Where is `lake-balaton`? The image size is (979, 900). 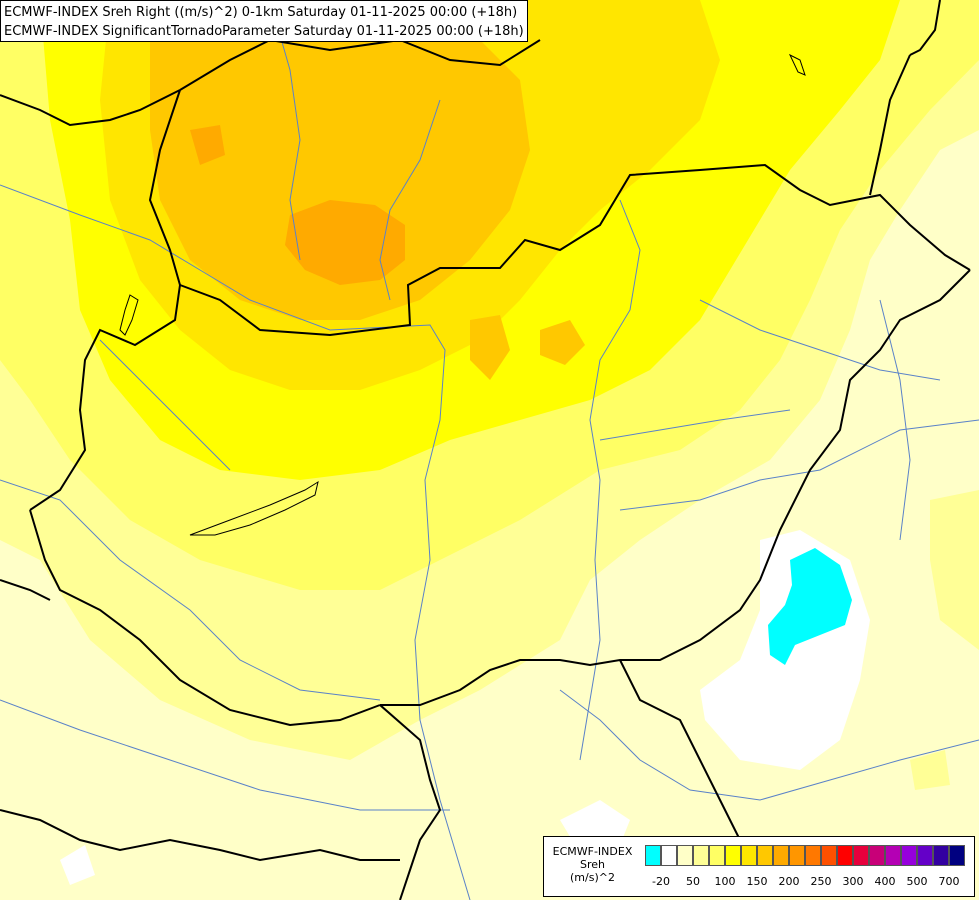
lake-balaton is located at coordinates (254, 508).